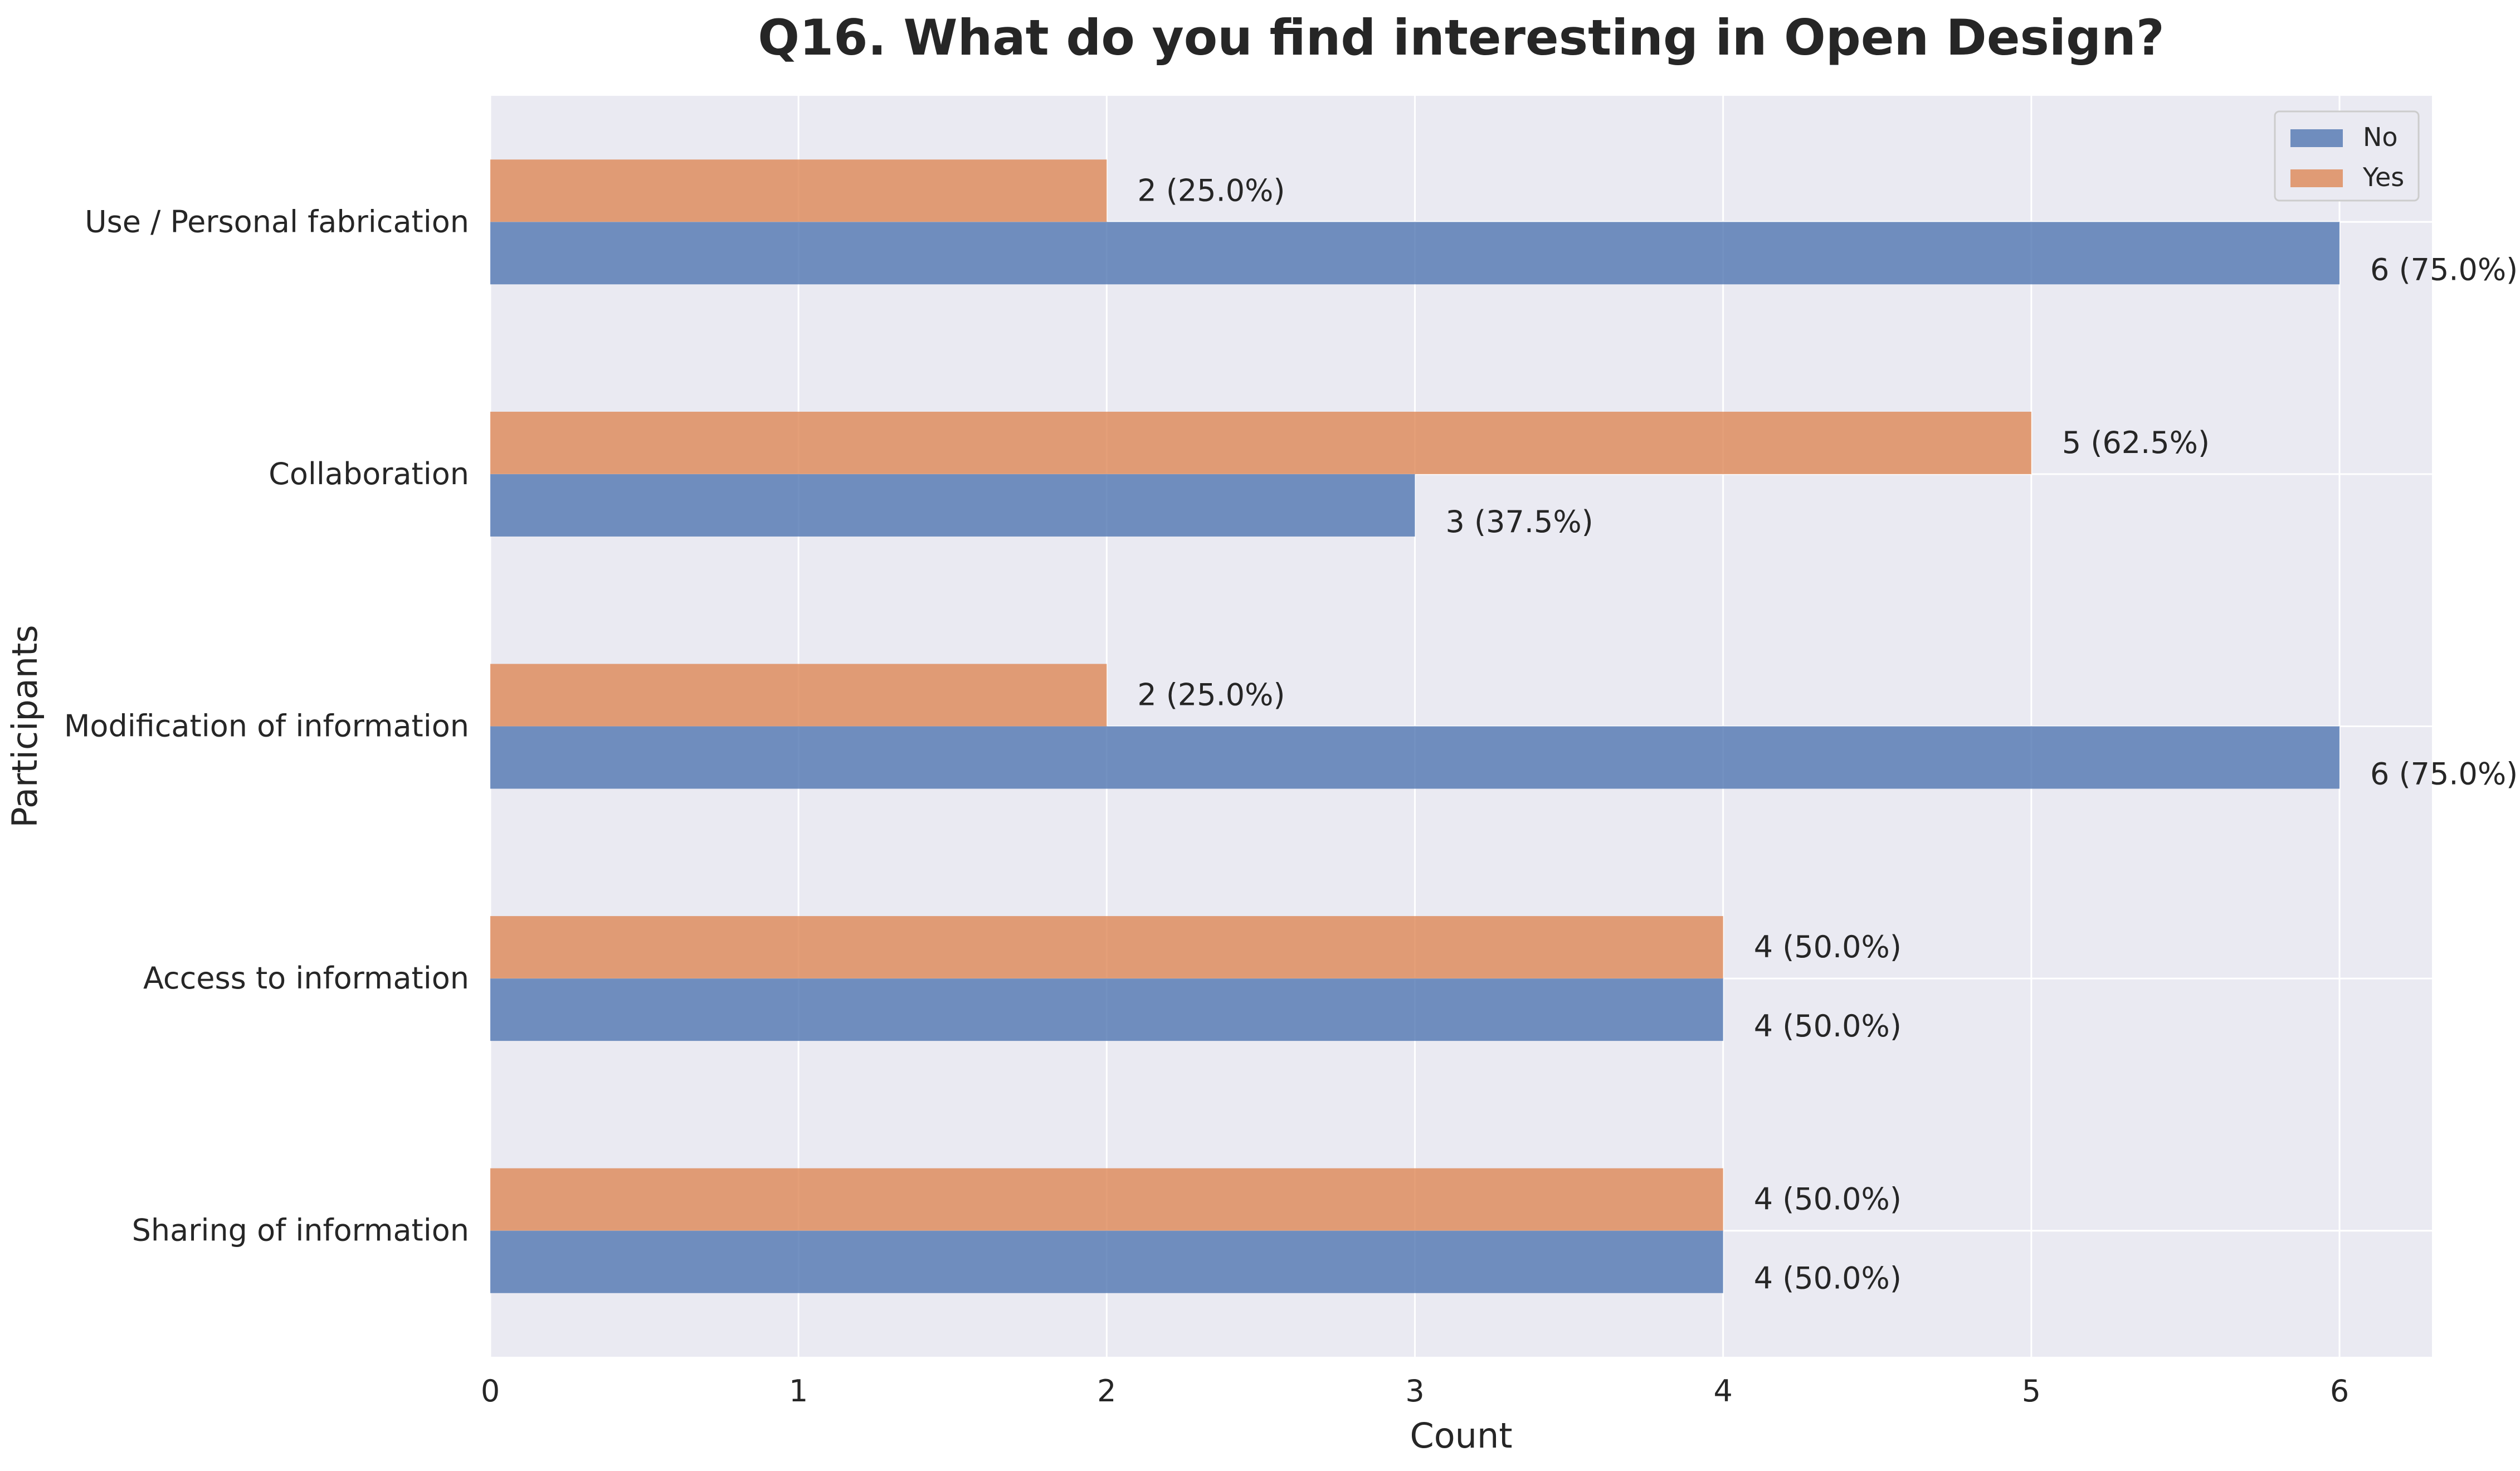 Image resolution: width=2520 pixels, height=1471 pixels. Describe the element at coordinates (491, 1391) in the screenshot. I see `x-tick-label: 0` at that location.